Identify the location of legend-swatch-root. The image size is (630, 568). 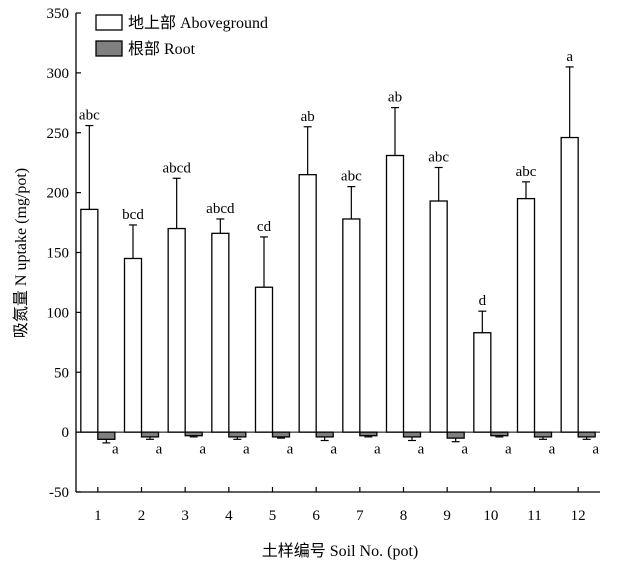
(109, 48).